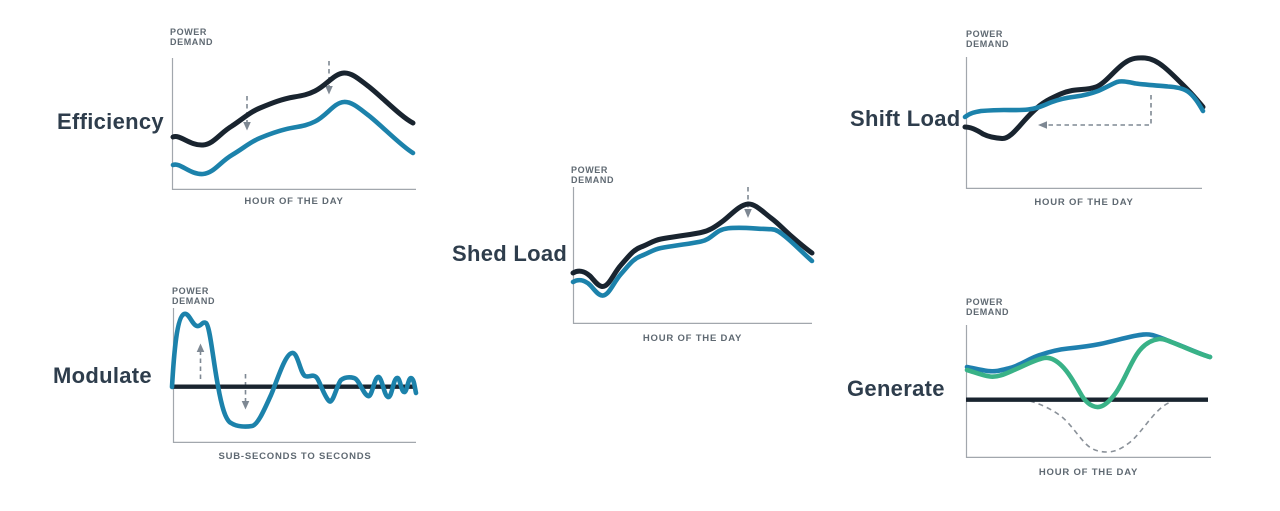 Image resolution: width=1280 pixels, height=511 pixels. What do you see at coordinates (247, 126) in the screenshot?
I see `down-arrow-1-head` at bounding box center [247, 126].